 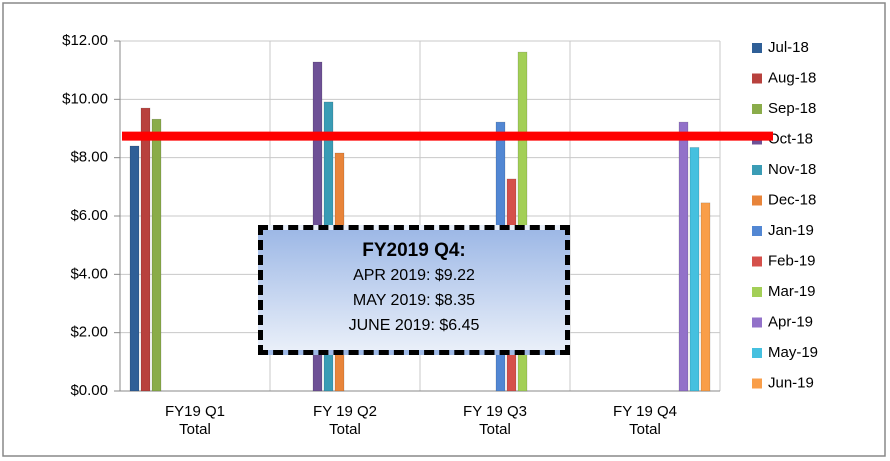 I want to click on y-tick-label: $10.00, so click(x=85, y=98).